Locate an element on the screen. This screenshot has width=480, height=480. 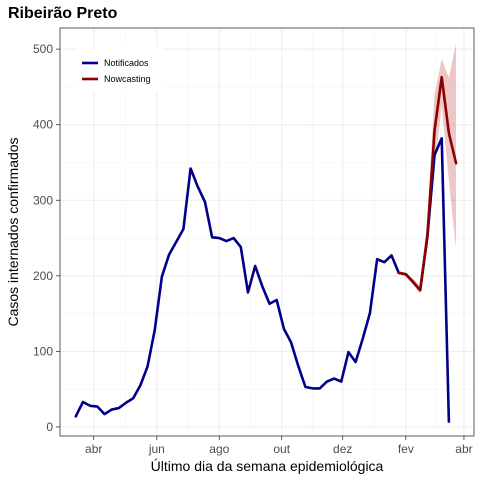
y-tick-label: 100 is located at coordinates (43, 351).